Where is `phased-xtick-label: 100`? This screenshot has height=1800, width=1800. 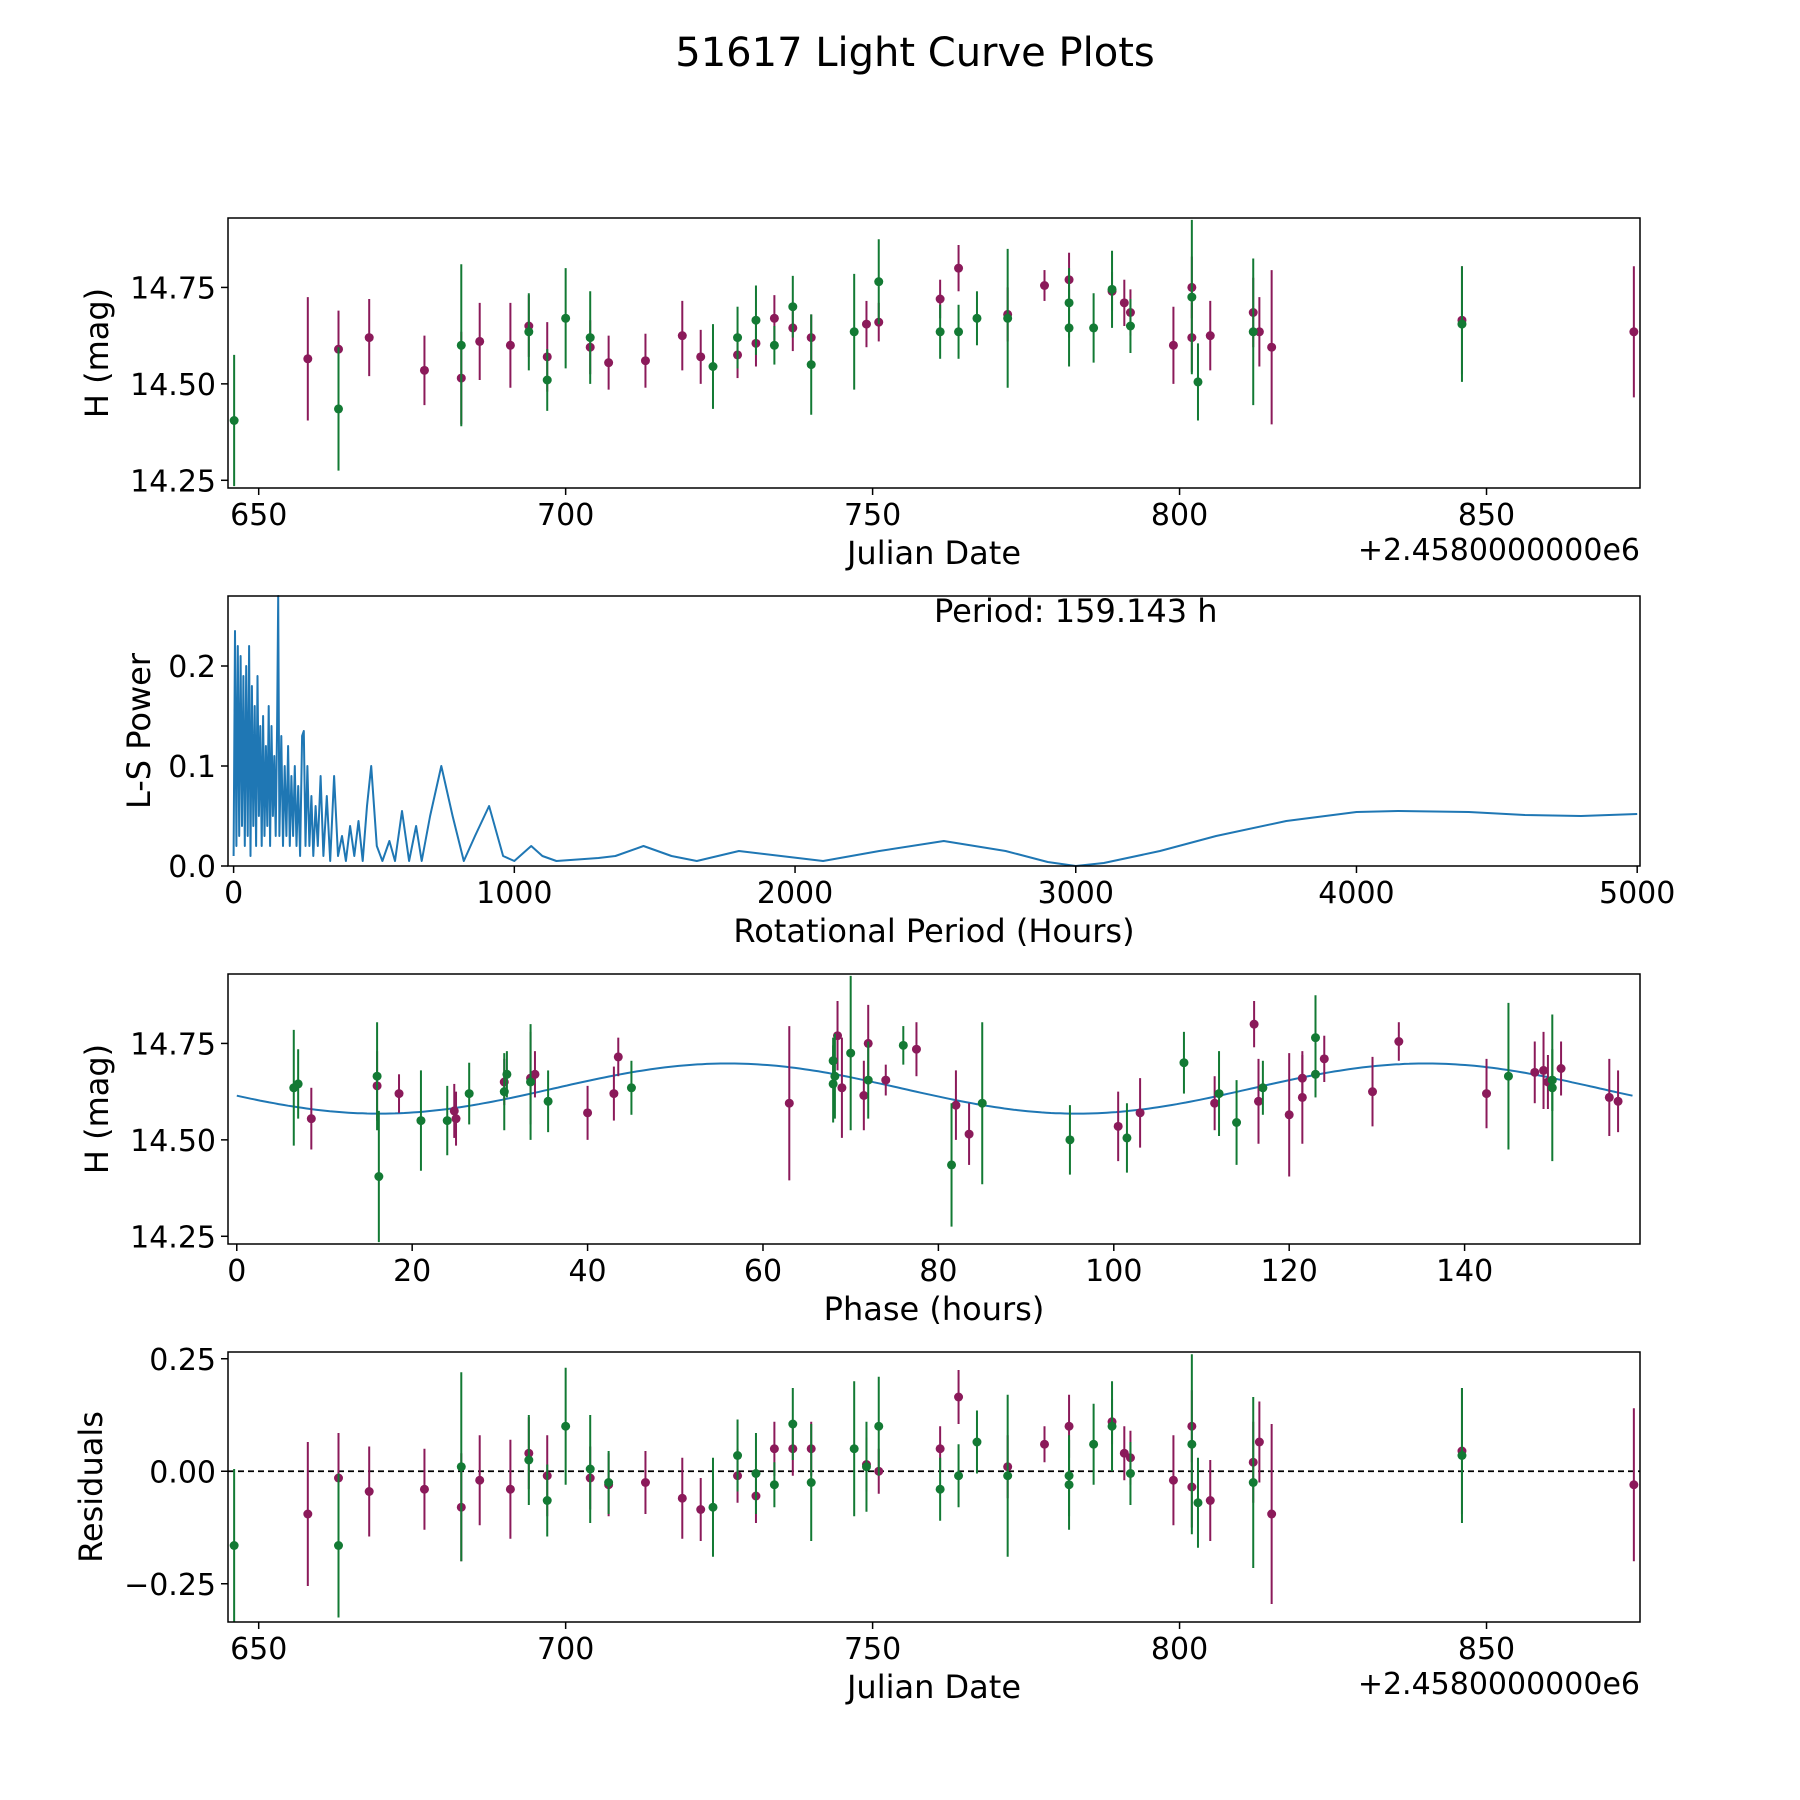 phased-xtick-label: 100 is located at coordinates (1113, 1271).